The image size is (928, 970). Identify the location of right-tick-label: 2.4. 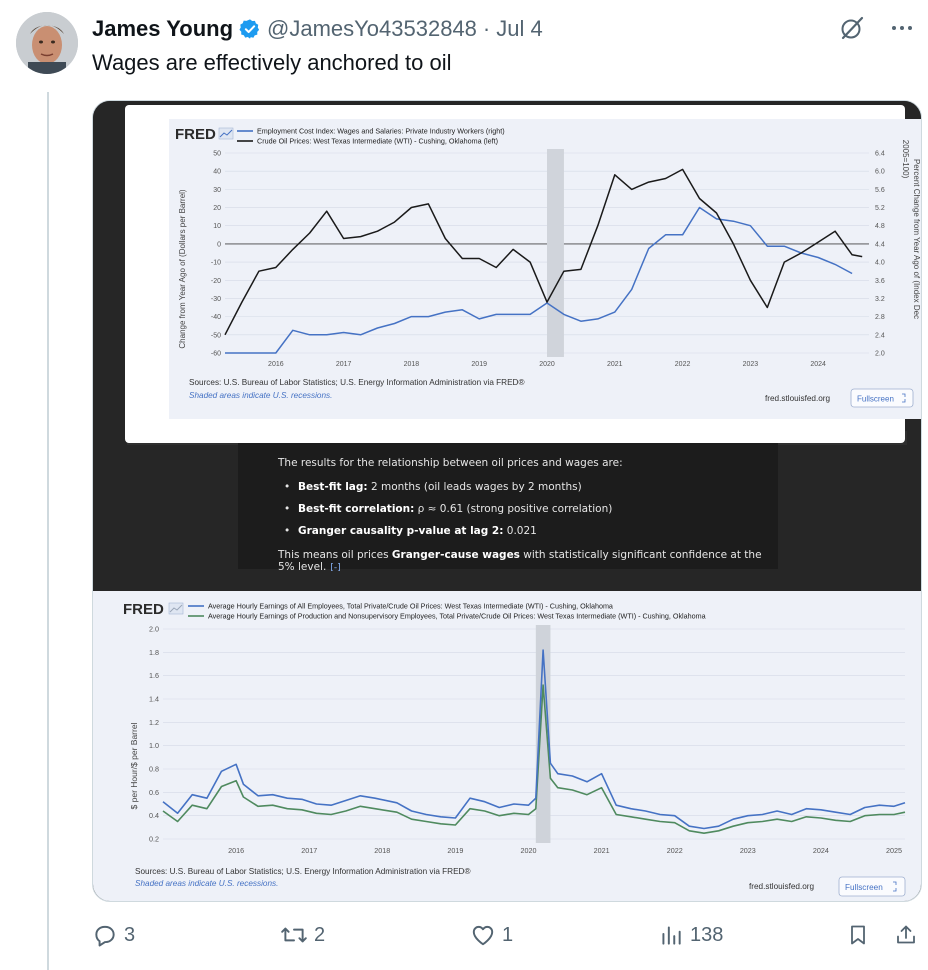
(880, 335).